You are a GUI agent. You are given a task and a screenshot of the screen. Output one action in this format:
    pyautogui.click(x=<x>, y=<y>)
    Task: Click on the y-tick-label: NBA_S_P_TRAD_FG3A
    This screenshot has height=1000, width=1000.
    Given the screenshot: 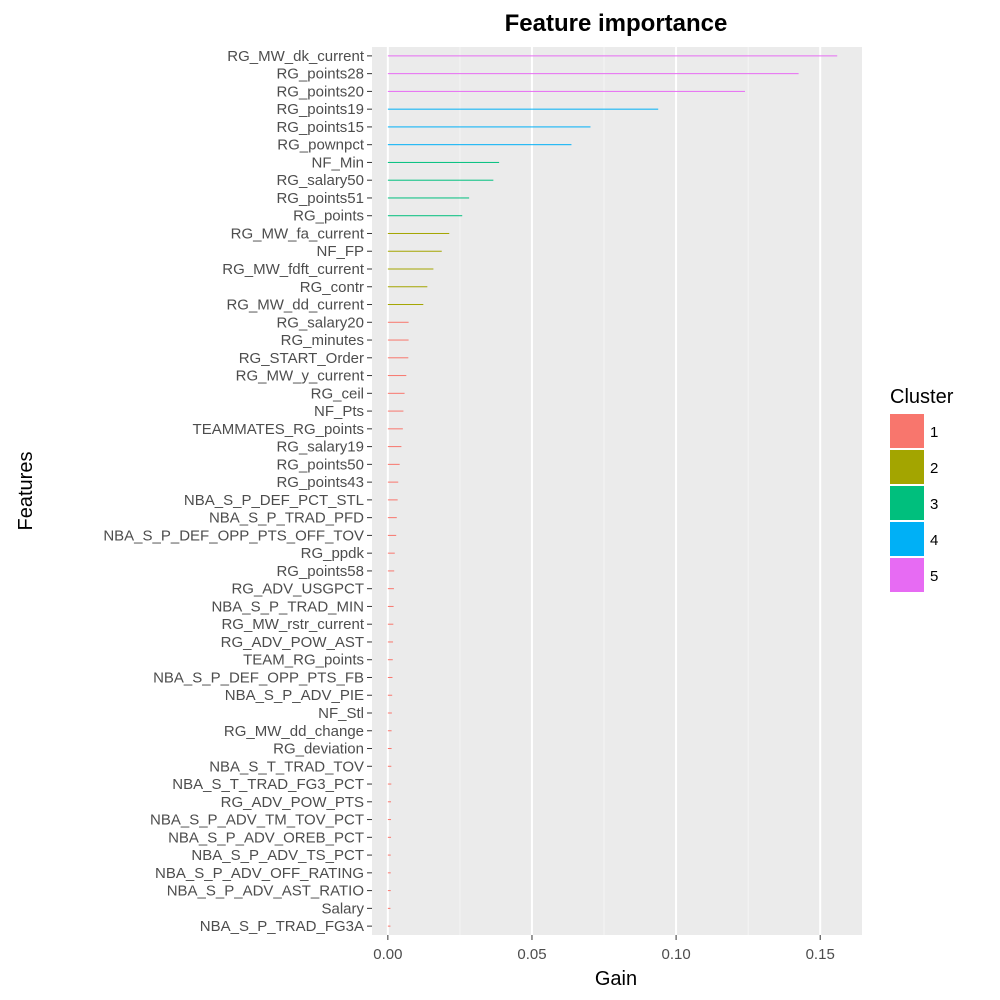 What is the action you would take?
    pyautogui.click(x=282, y=926)
    